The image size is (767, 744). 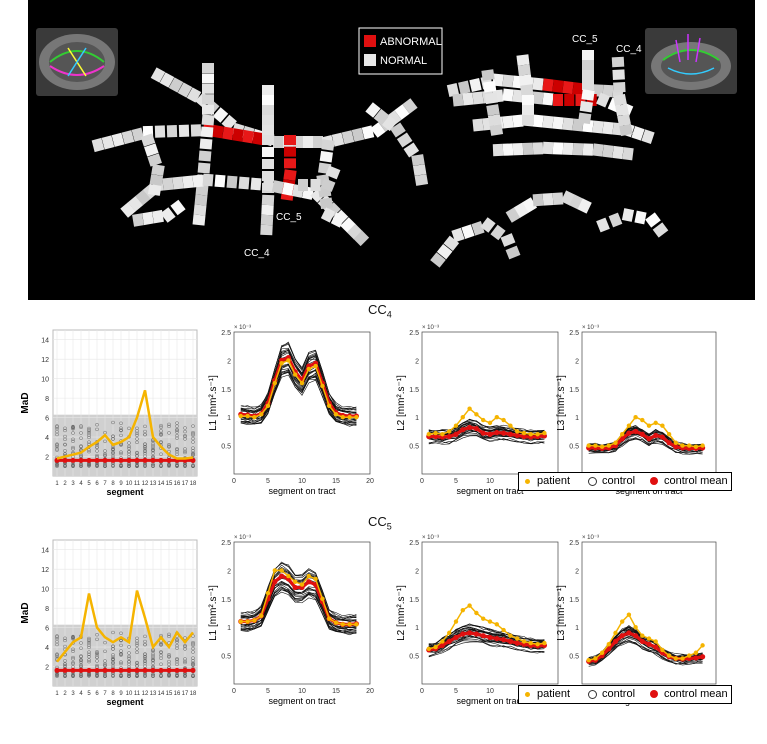 I want to click on legend-control-mean-marker, so click(x=654, y=694).